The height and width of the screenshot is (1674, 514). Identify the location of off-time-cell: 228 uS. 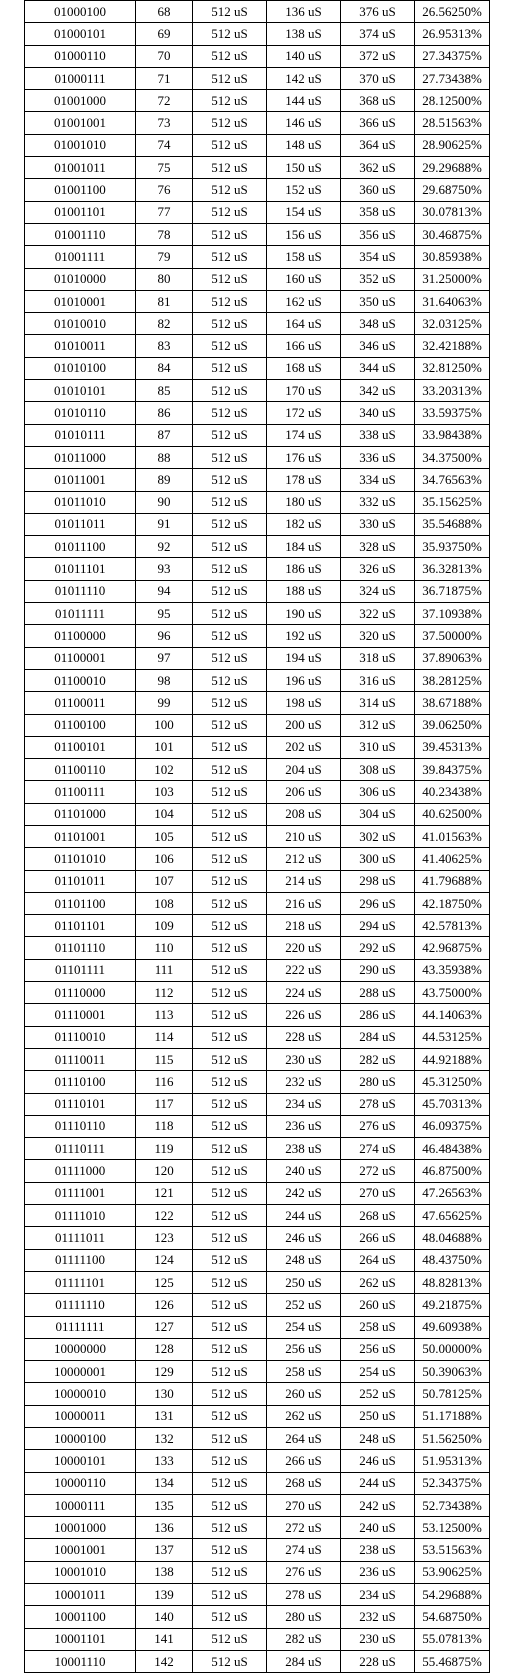
(377, 1661).